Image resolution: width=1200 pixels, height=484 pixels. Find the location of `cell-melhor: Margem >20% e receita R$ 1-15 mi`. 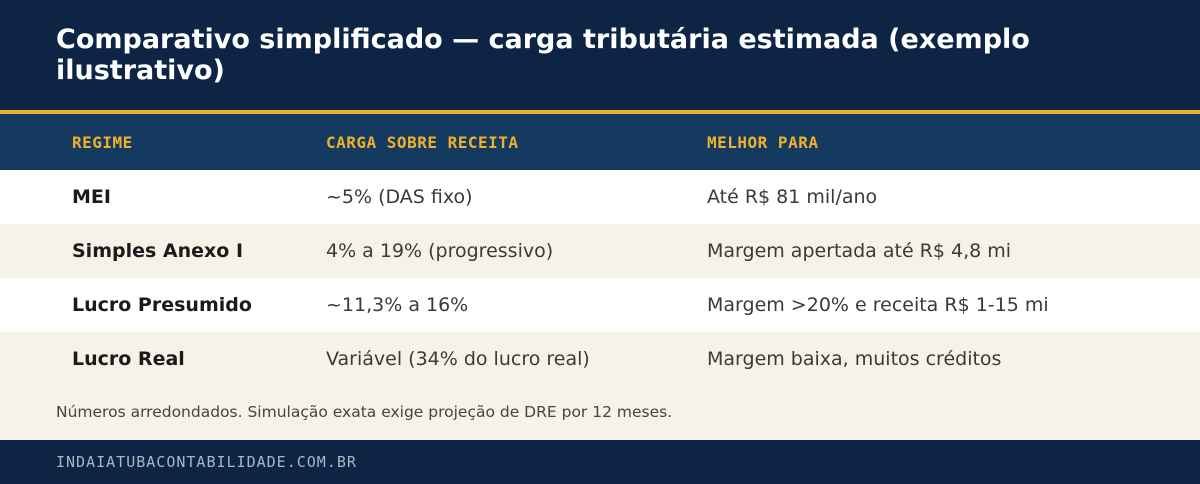

cell-melhor: Margem >20% e receita R$ 1-15 mi is located at coordinates (878, 305).